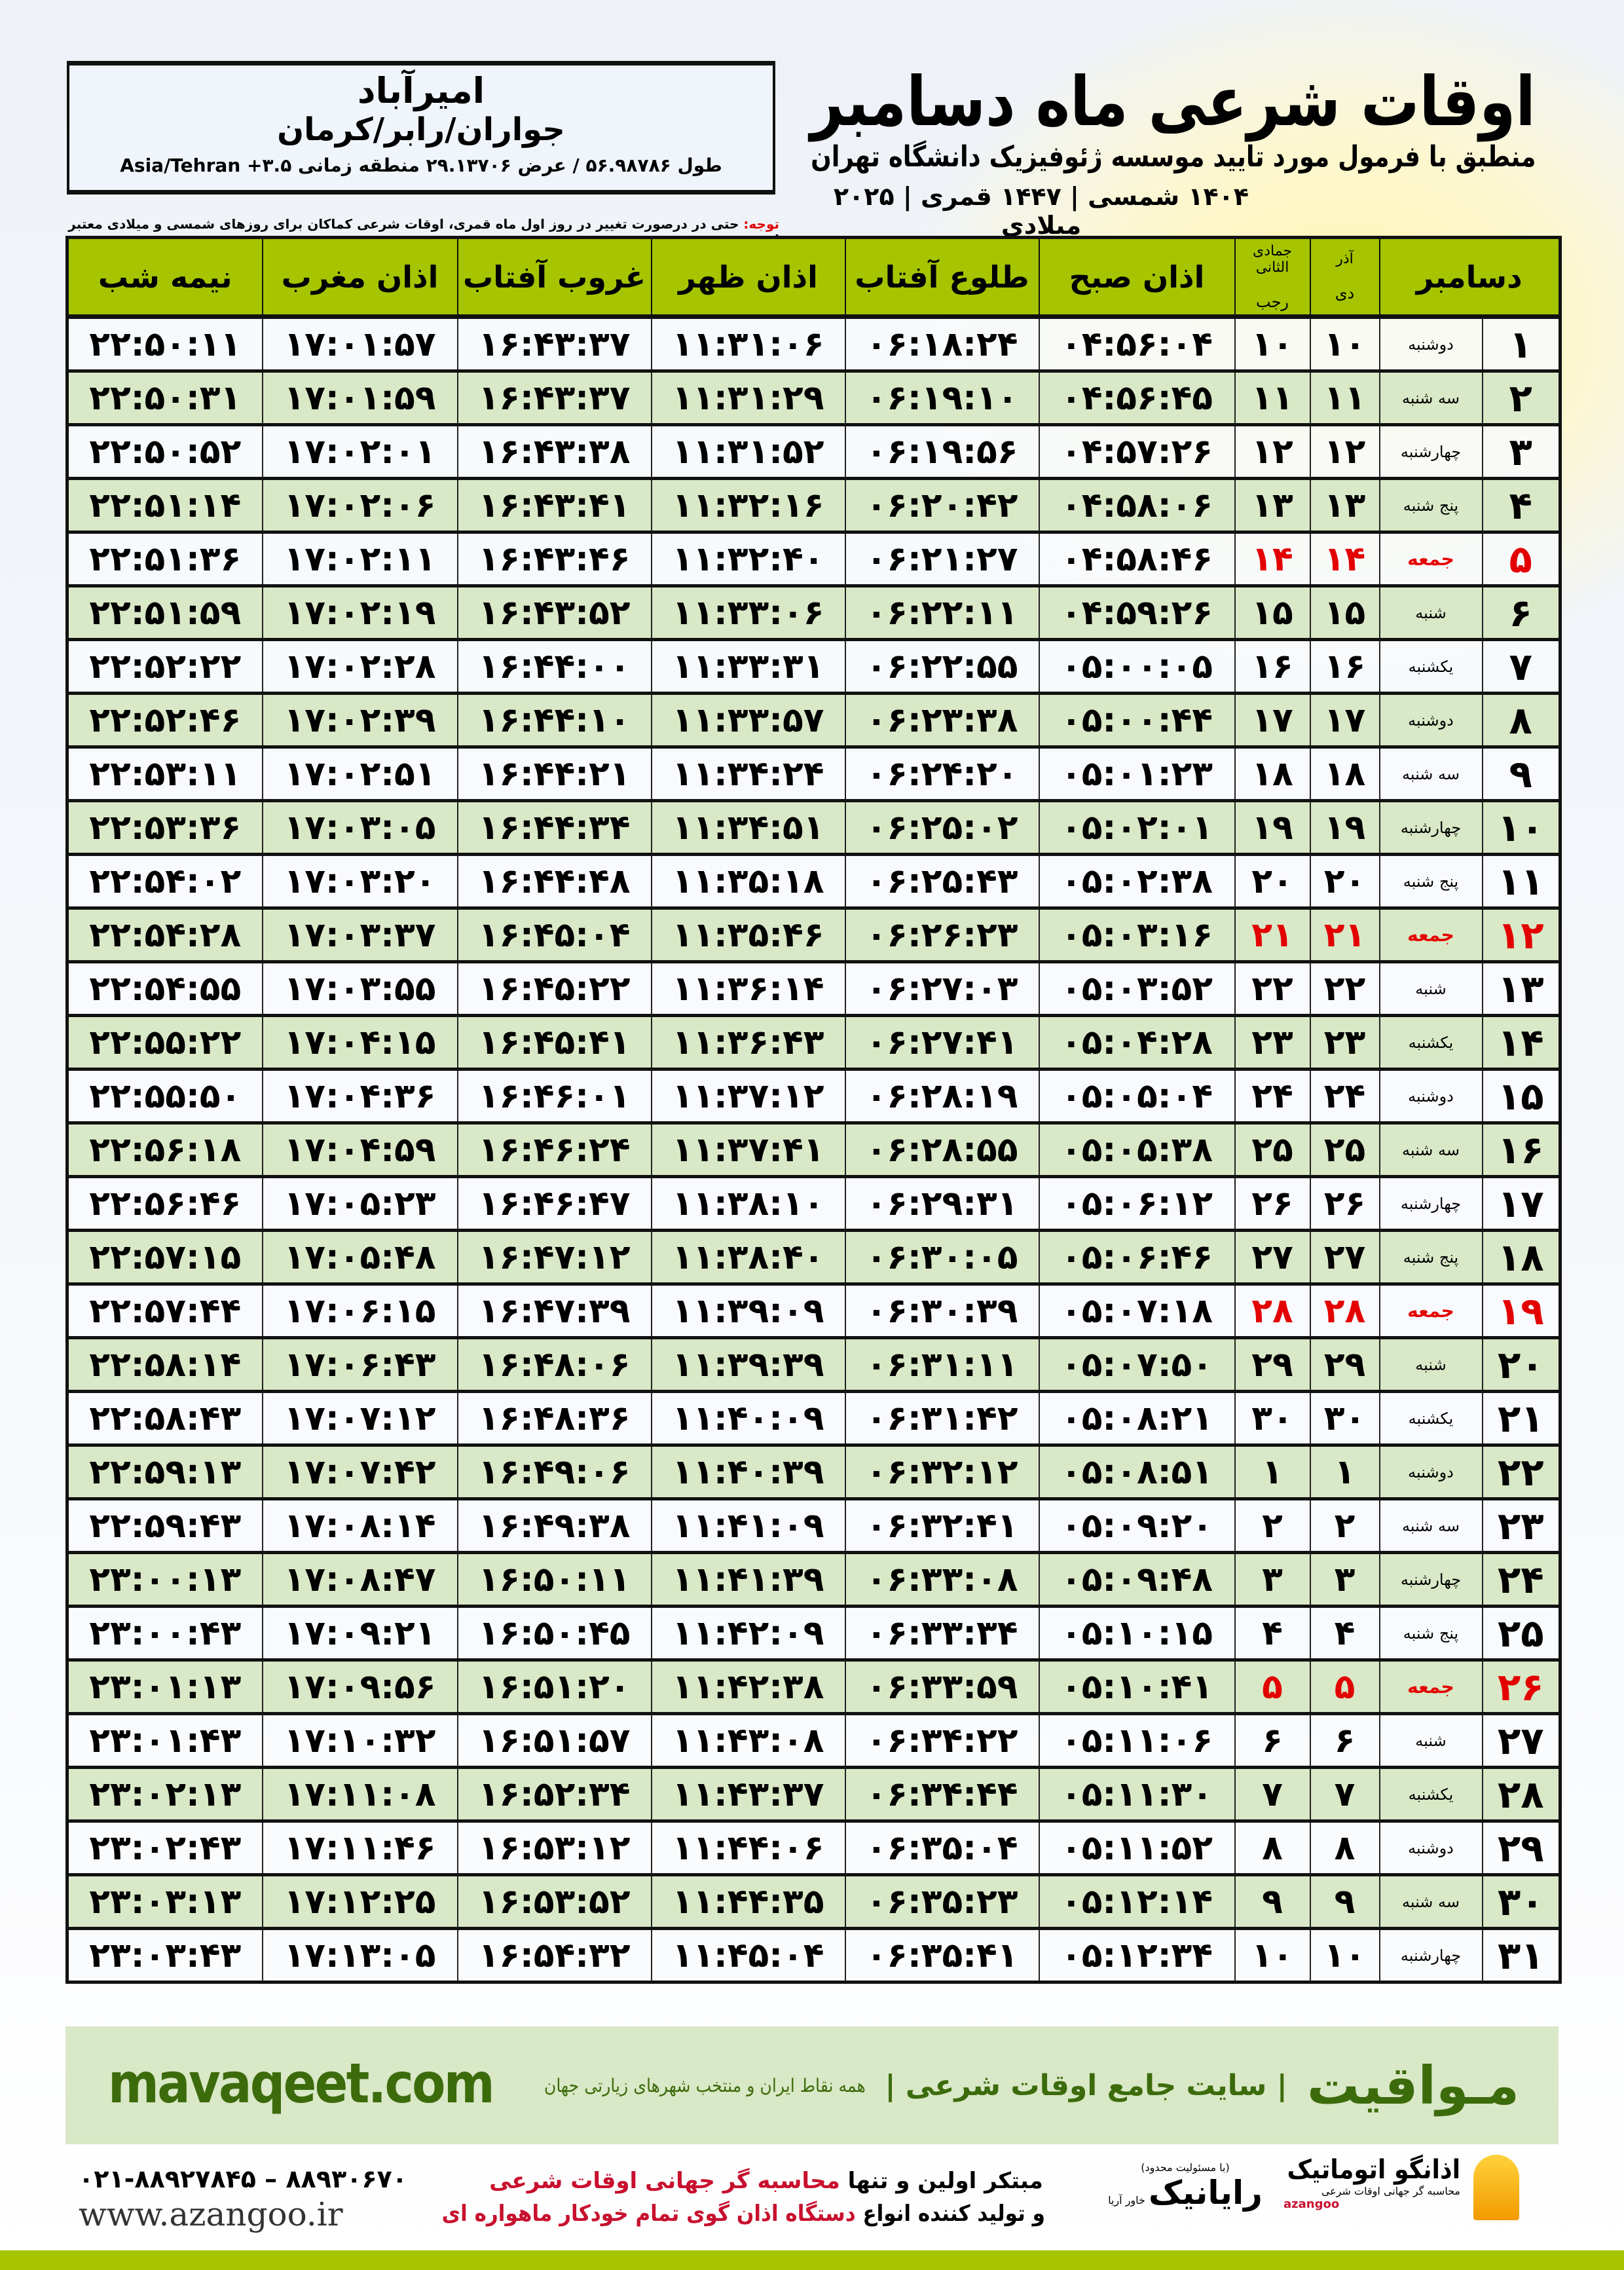 This screenshot has height=2270, width=1624. Describe the element at coordinates (359, 720) in the screenshot. I see `cell-maghreb: ۱۷:۰۲:۳۹` at that location.